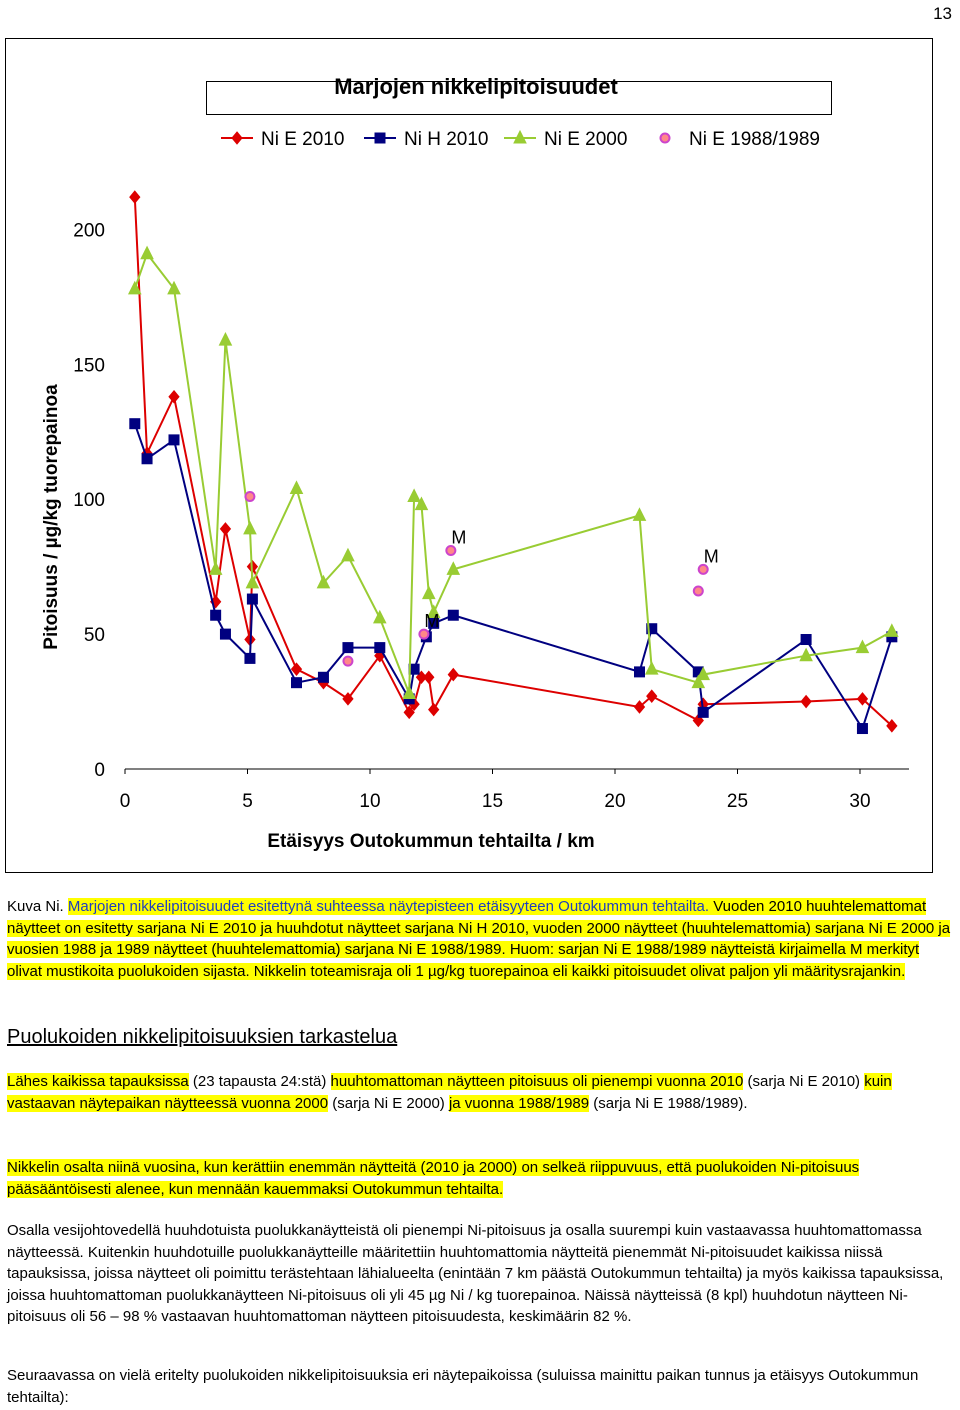 The height and width of the screenshot is (1410, 960). Describe the element at coordinates (942, 13) in the screenshot. I see `page-number: 13` at that location.